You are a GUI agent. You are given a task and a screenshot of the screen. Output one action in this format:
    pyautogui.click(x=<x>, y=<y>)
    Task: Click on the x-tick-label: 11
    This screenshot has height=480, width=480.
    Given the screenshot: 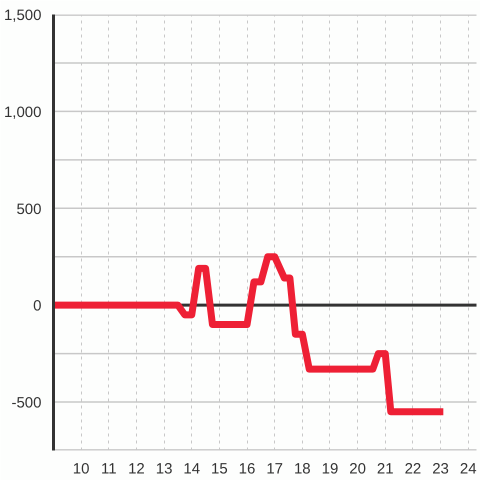 What is the action you would take?
    pyautogui.click(x=109, y=469)
    